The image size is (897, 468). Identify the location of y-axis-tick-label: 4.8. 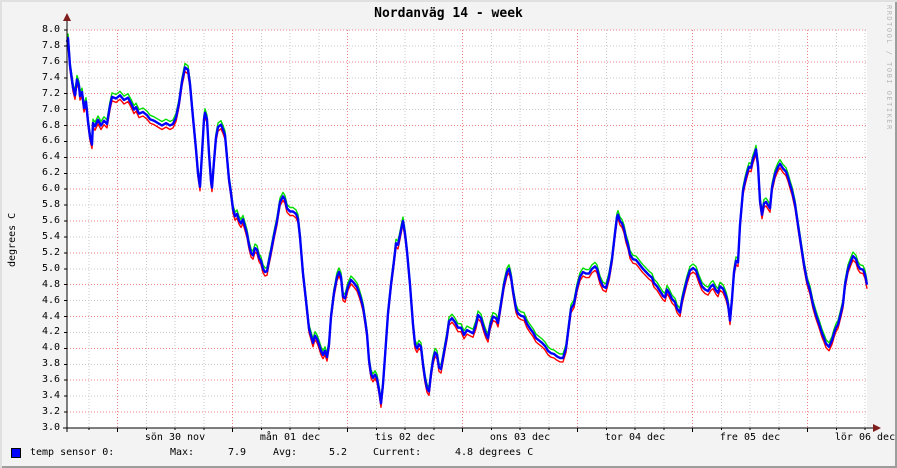
(50, 284).